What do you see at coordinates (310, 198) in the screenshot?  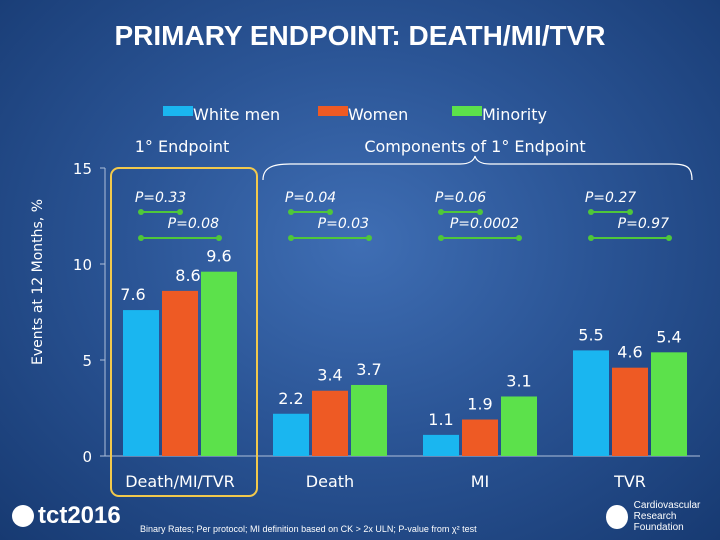 I see `pvalue-label: P=0.04` at bounding box center [310, 198].